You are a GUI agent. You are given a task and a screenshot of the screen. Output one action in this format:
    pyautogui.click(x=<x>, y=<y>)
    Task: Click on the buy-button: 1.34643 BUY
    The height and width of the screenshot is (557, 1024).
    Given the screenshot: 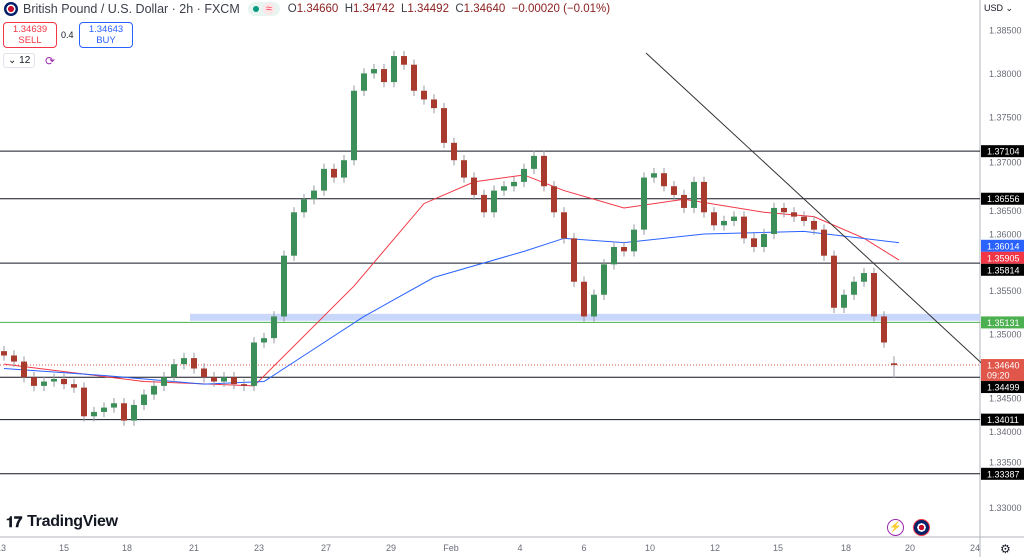 What is the action you would take?
    pyautogui.click(x=106, y=35)
    